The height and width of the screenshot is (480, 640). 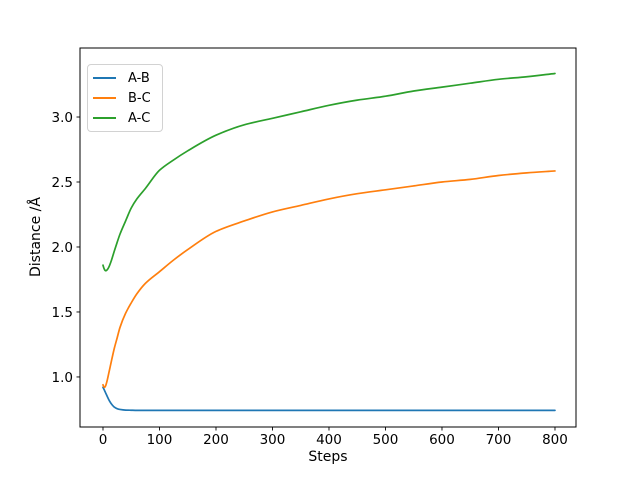 I want to click on legend-item-B-C: B-C, so click(x=125, y=98).